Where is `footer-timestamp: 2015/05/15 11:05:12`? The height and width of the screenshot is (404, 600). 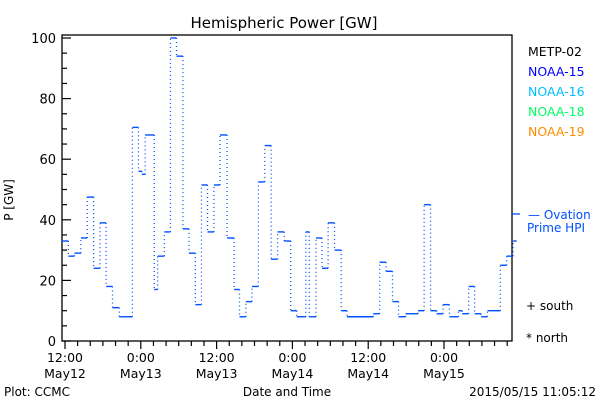 footer-timestamp: 2015/05/15 11:05:12 is located at coordinates (532, 392).